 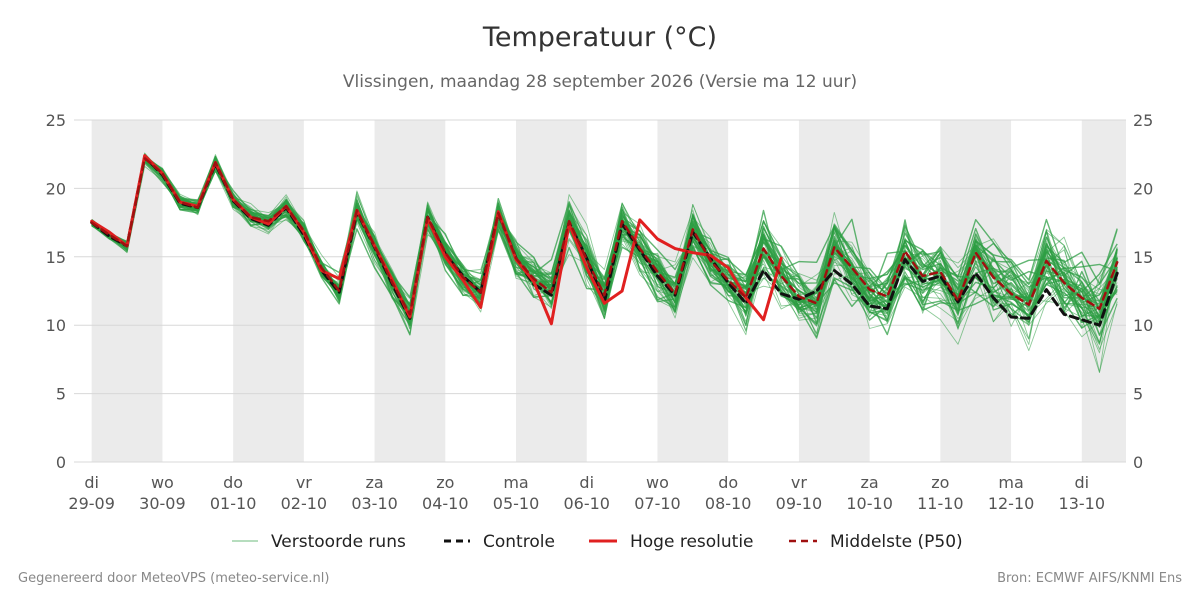 I want to click on x-tick-date-30-09: 30-09, so click(x=162, y=503).